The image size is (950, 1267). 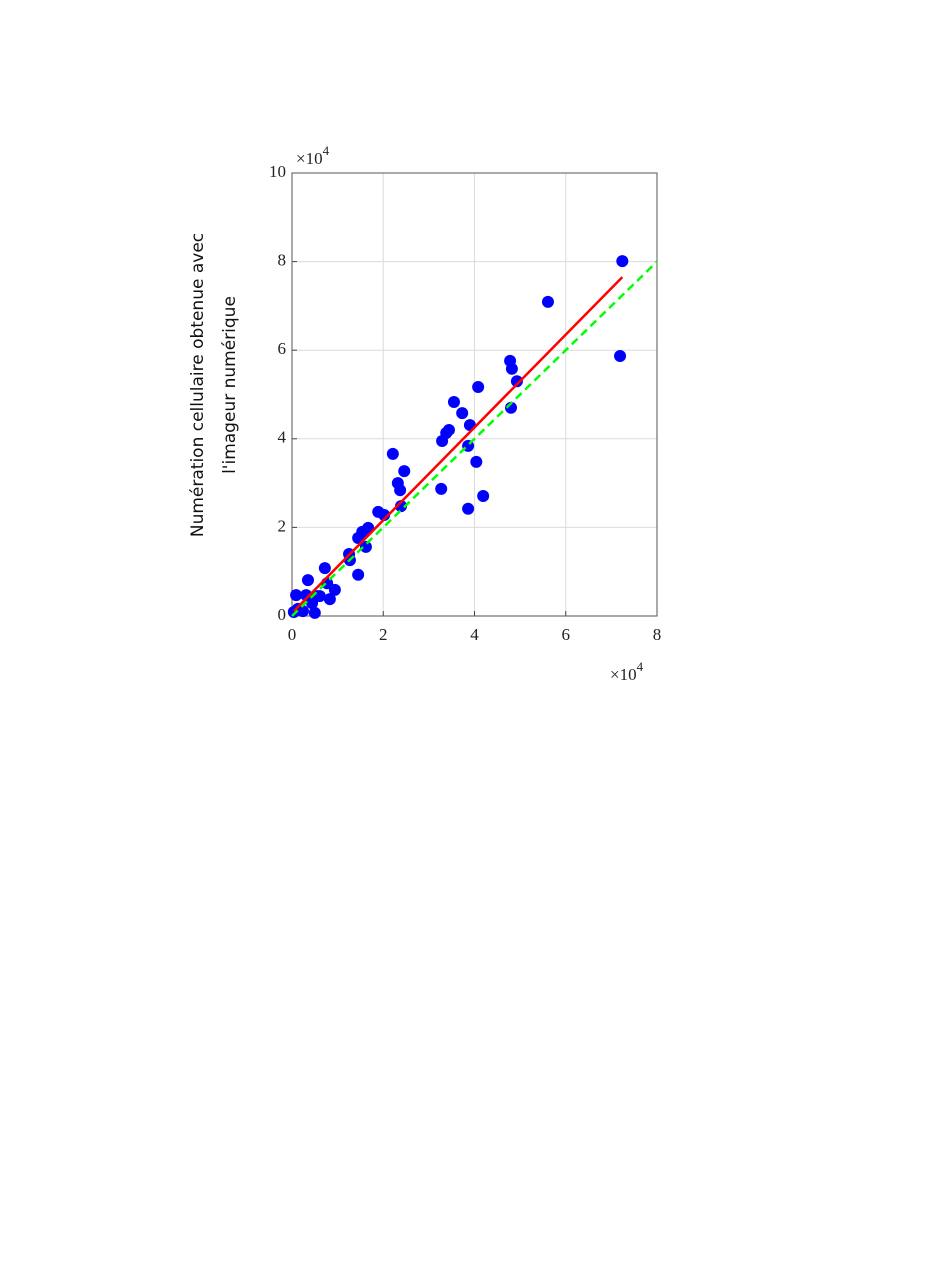 I want to click on y-multiplier: ×10⁴, so click(x=313, y=155).